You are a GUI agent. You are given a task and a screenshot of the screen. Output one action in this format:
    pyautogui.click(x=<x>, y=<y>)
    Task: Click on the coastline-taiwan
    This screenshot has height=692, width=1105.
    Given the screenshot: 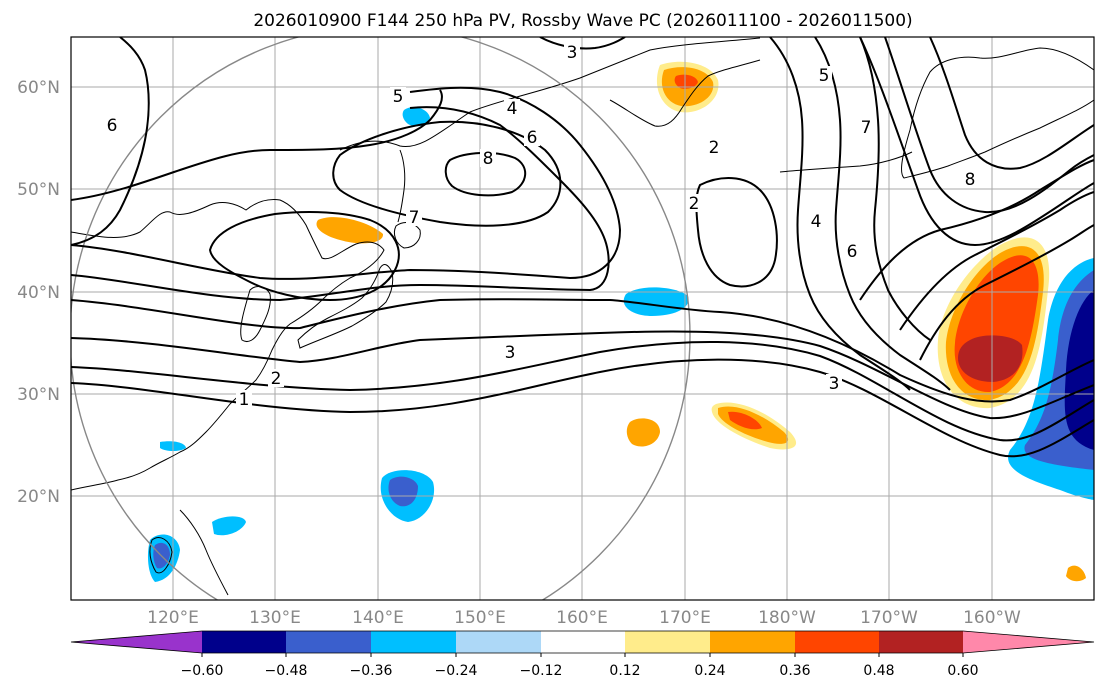 What is the action you would take?
    pyautogui.click(x=161, y=555)
    